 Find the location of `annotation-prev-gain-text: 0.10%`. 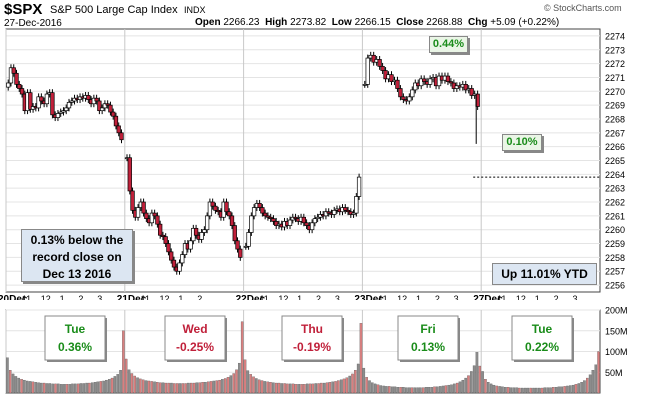

annotation-prev-gain-text: 0.10% is located at coordinates (522, 142).